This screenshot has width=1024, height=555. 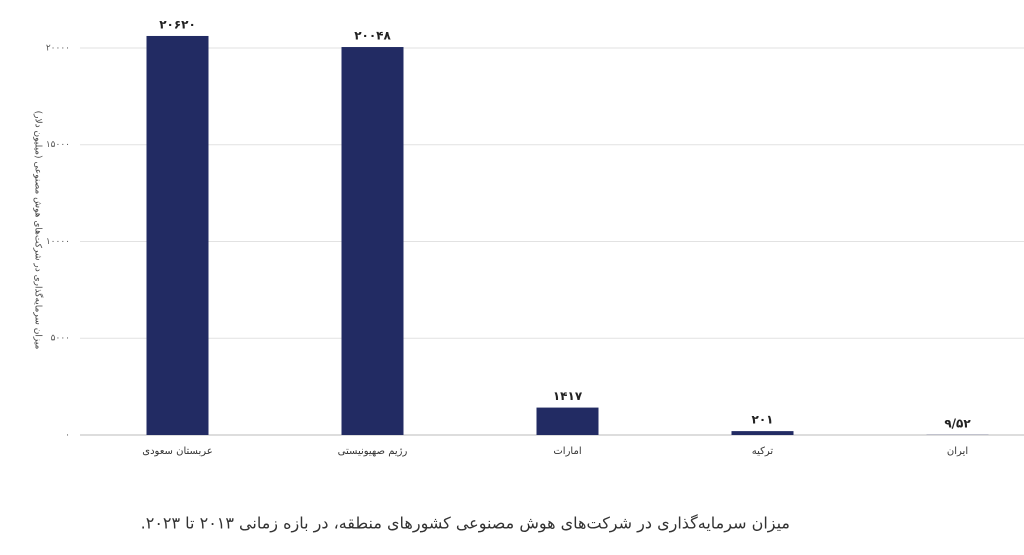 I want to click on y-tick-label: ۲۰۰۰۰, so click(x=58, y=48).